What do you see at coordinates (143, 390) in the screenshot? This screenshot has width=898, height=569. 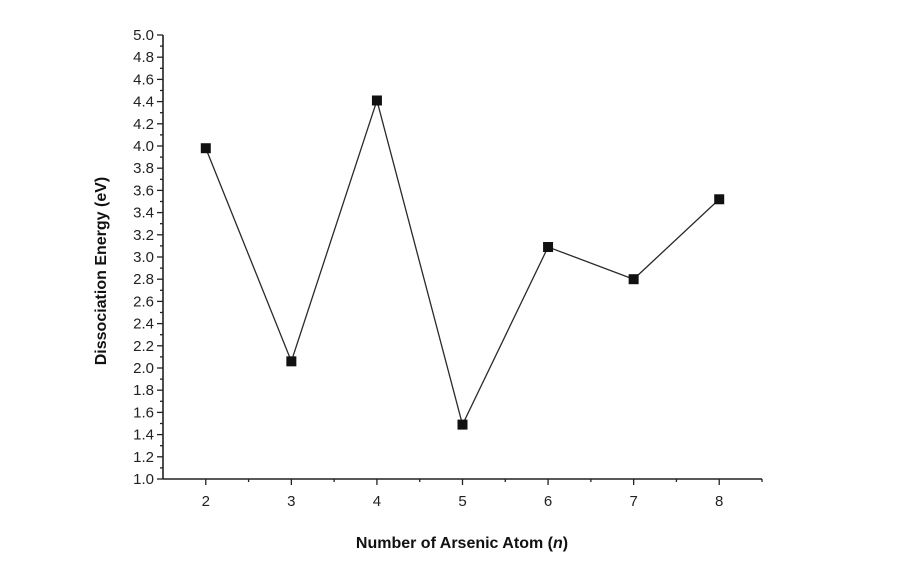 I see `y-tick-label: 1.8` at bounding box center [143, 390].